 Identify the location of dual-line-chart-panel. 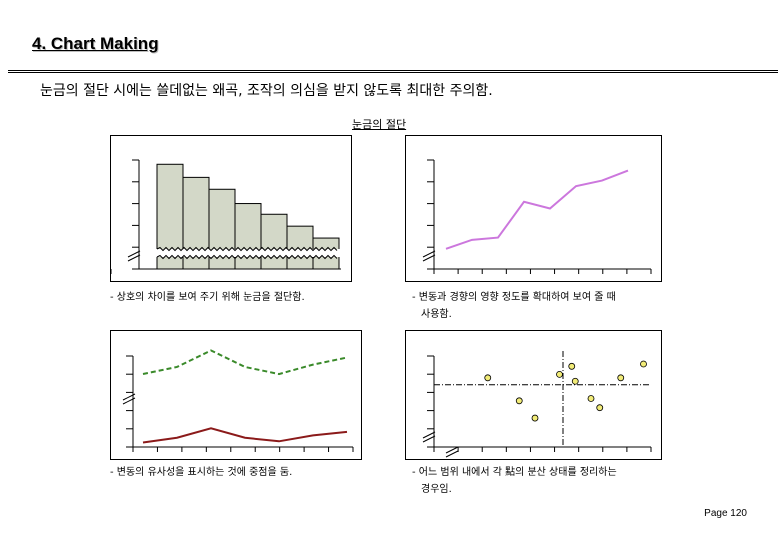
(236, 395).